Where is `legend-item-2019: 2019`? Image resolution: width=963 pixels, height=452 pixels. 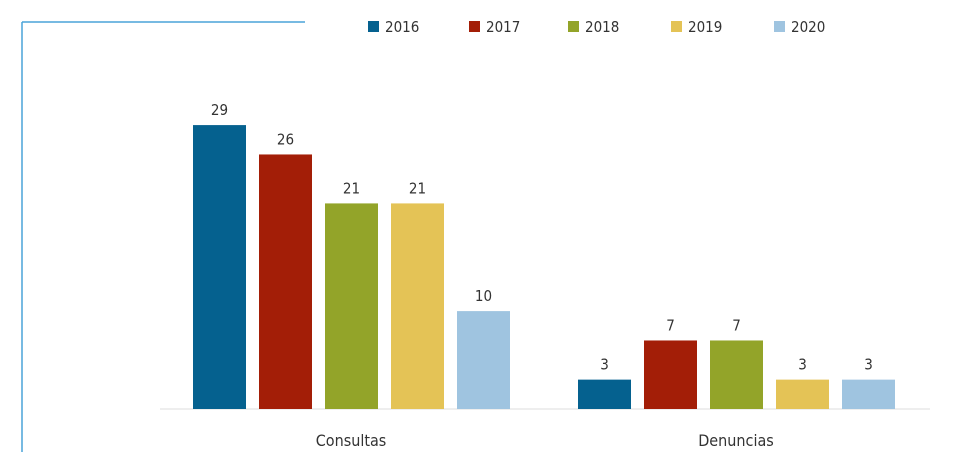
legend-item-2019: 2019 is located at coordinates (696, 27).